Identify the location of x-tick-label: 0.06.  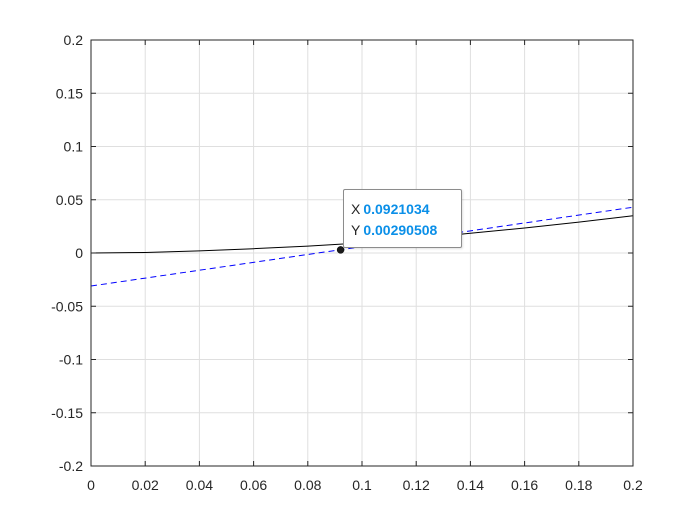
(253, 485).